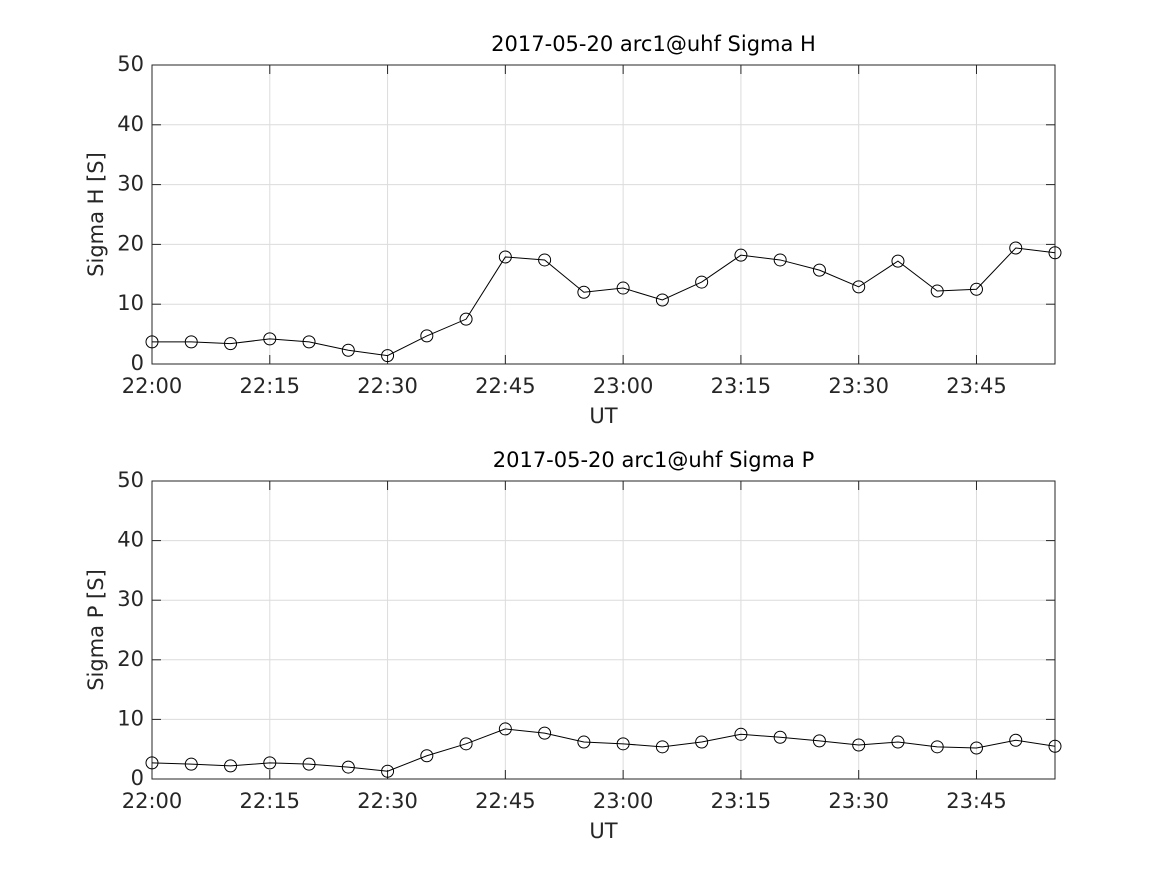 The width and height of the screenshot is (1167, 875). What do you see at coordinates (653, 44) in the screenshot?
I see `chart-title: 2017-05-20 arc1@uhf Sigma H` at bounding box center [653, 44].